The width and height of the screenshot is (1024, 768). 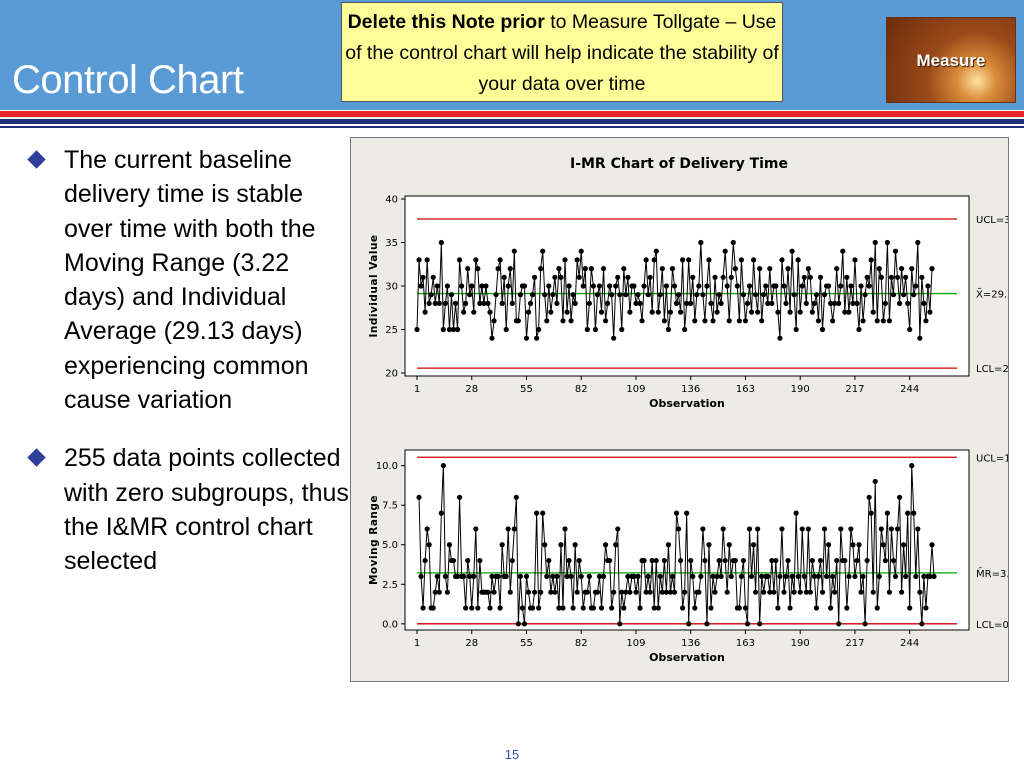 What do you see at coordinates (36, 458) in the screenshot?
I see `diamond-bullet-icon` at bounding box center [36, 458].